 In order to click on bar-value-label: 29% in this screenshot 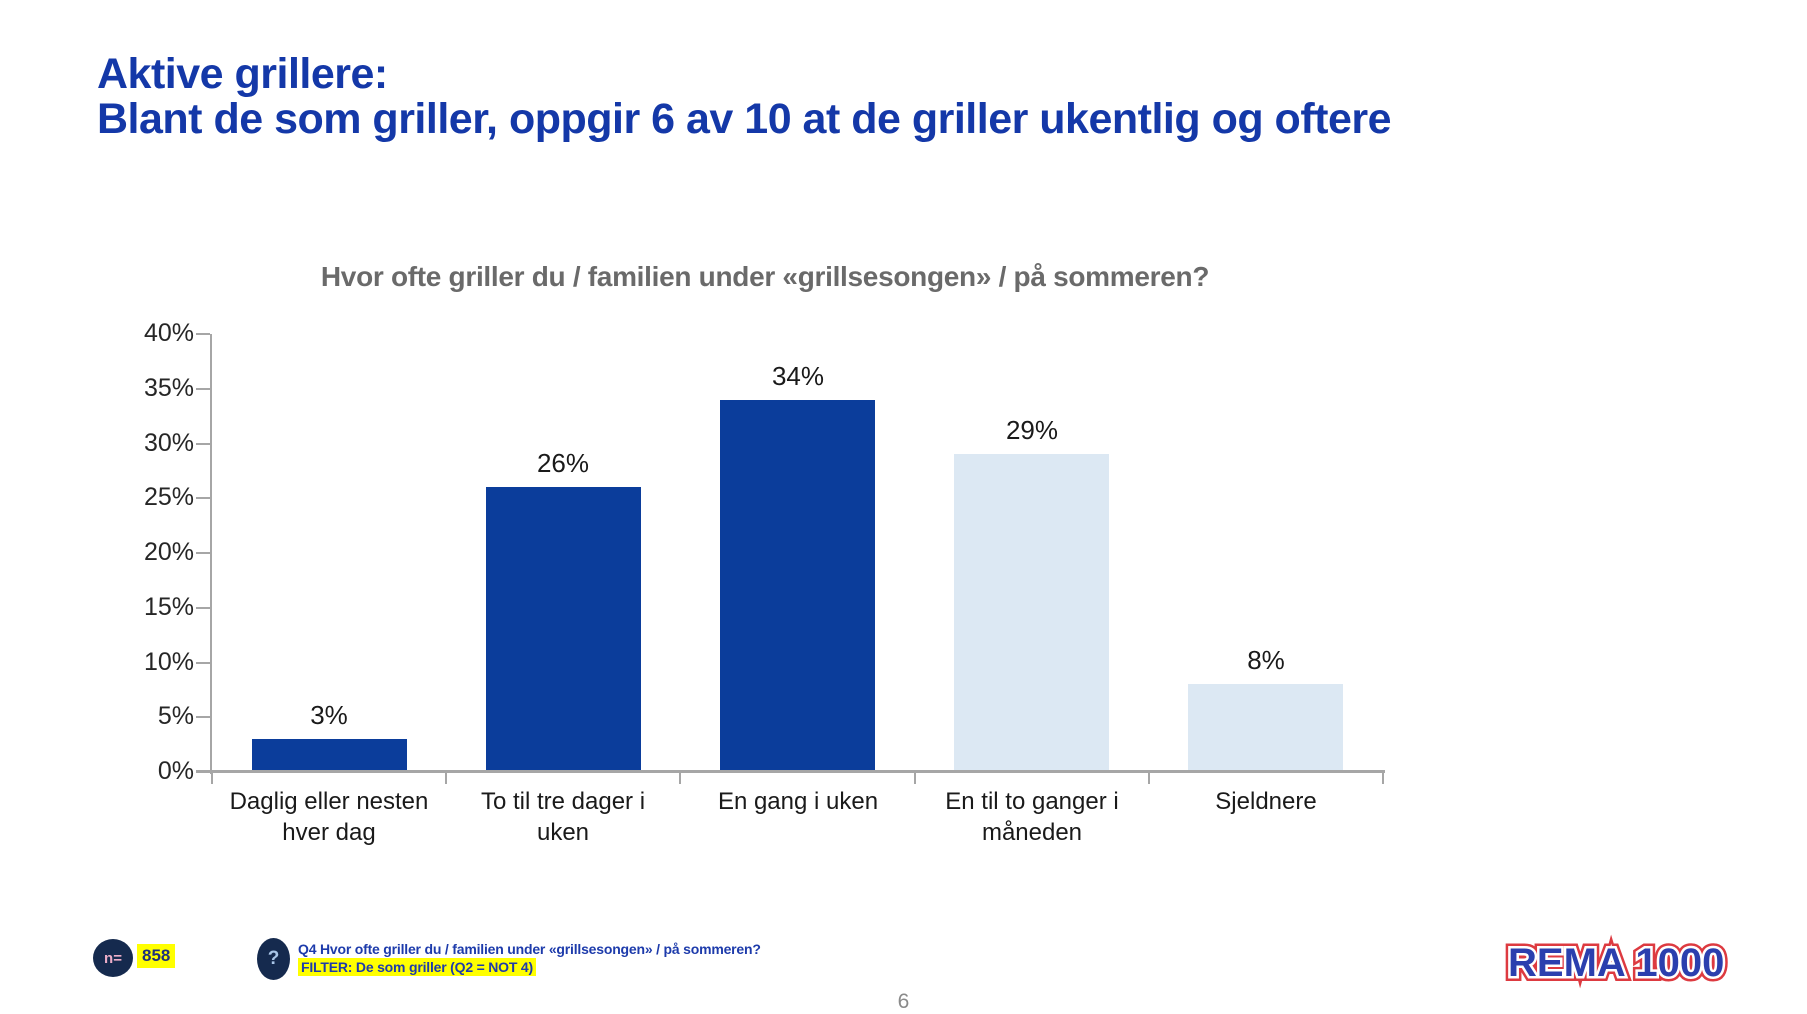, I will do `click(1032, 430)`.